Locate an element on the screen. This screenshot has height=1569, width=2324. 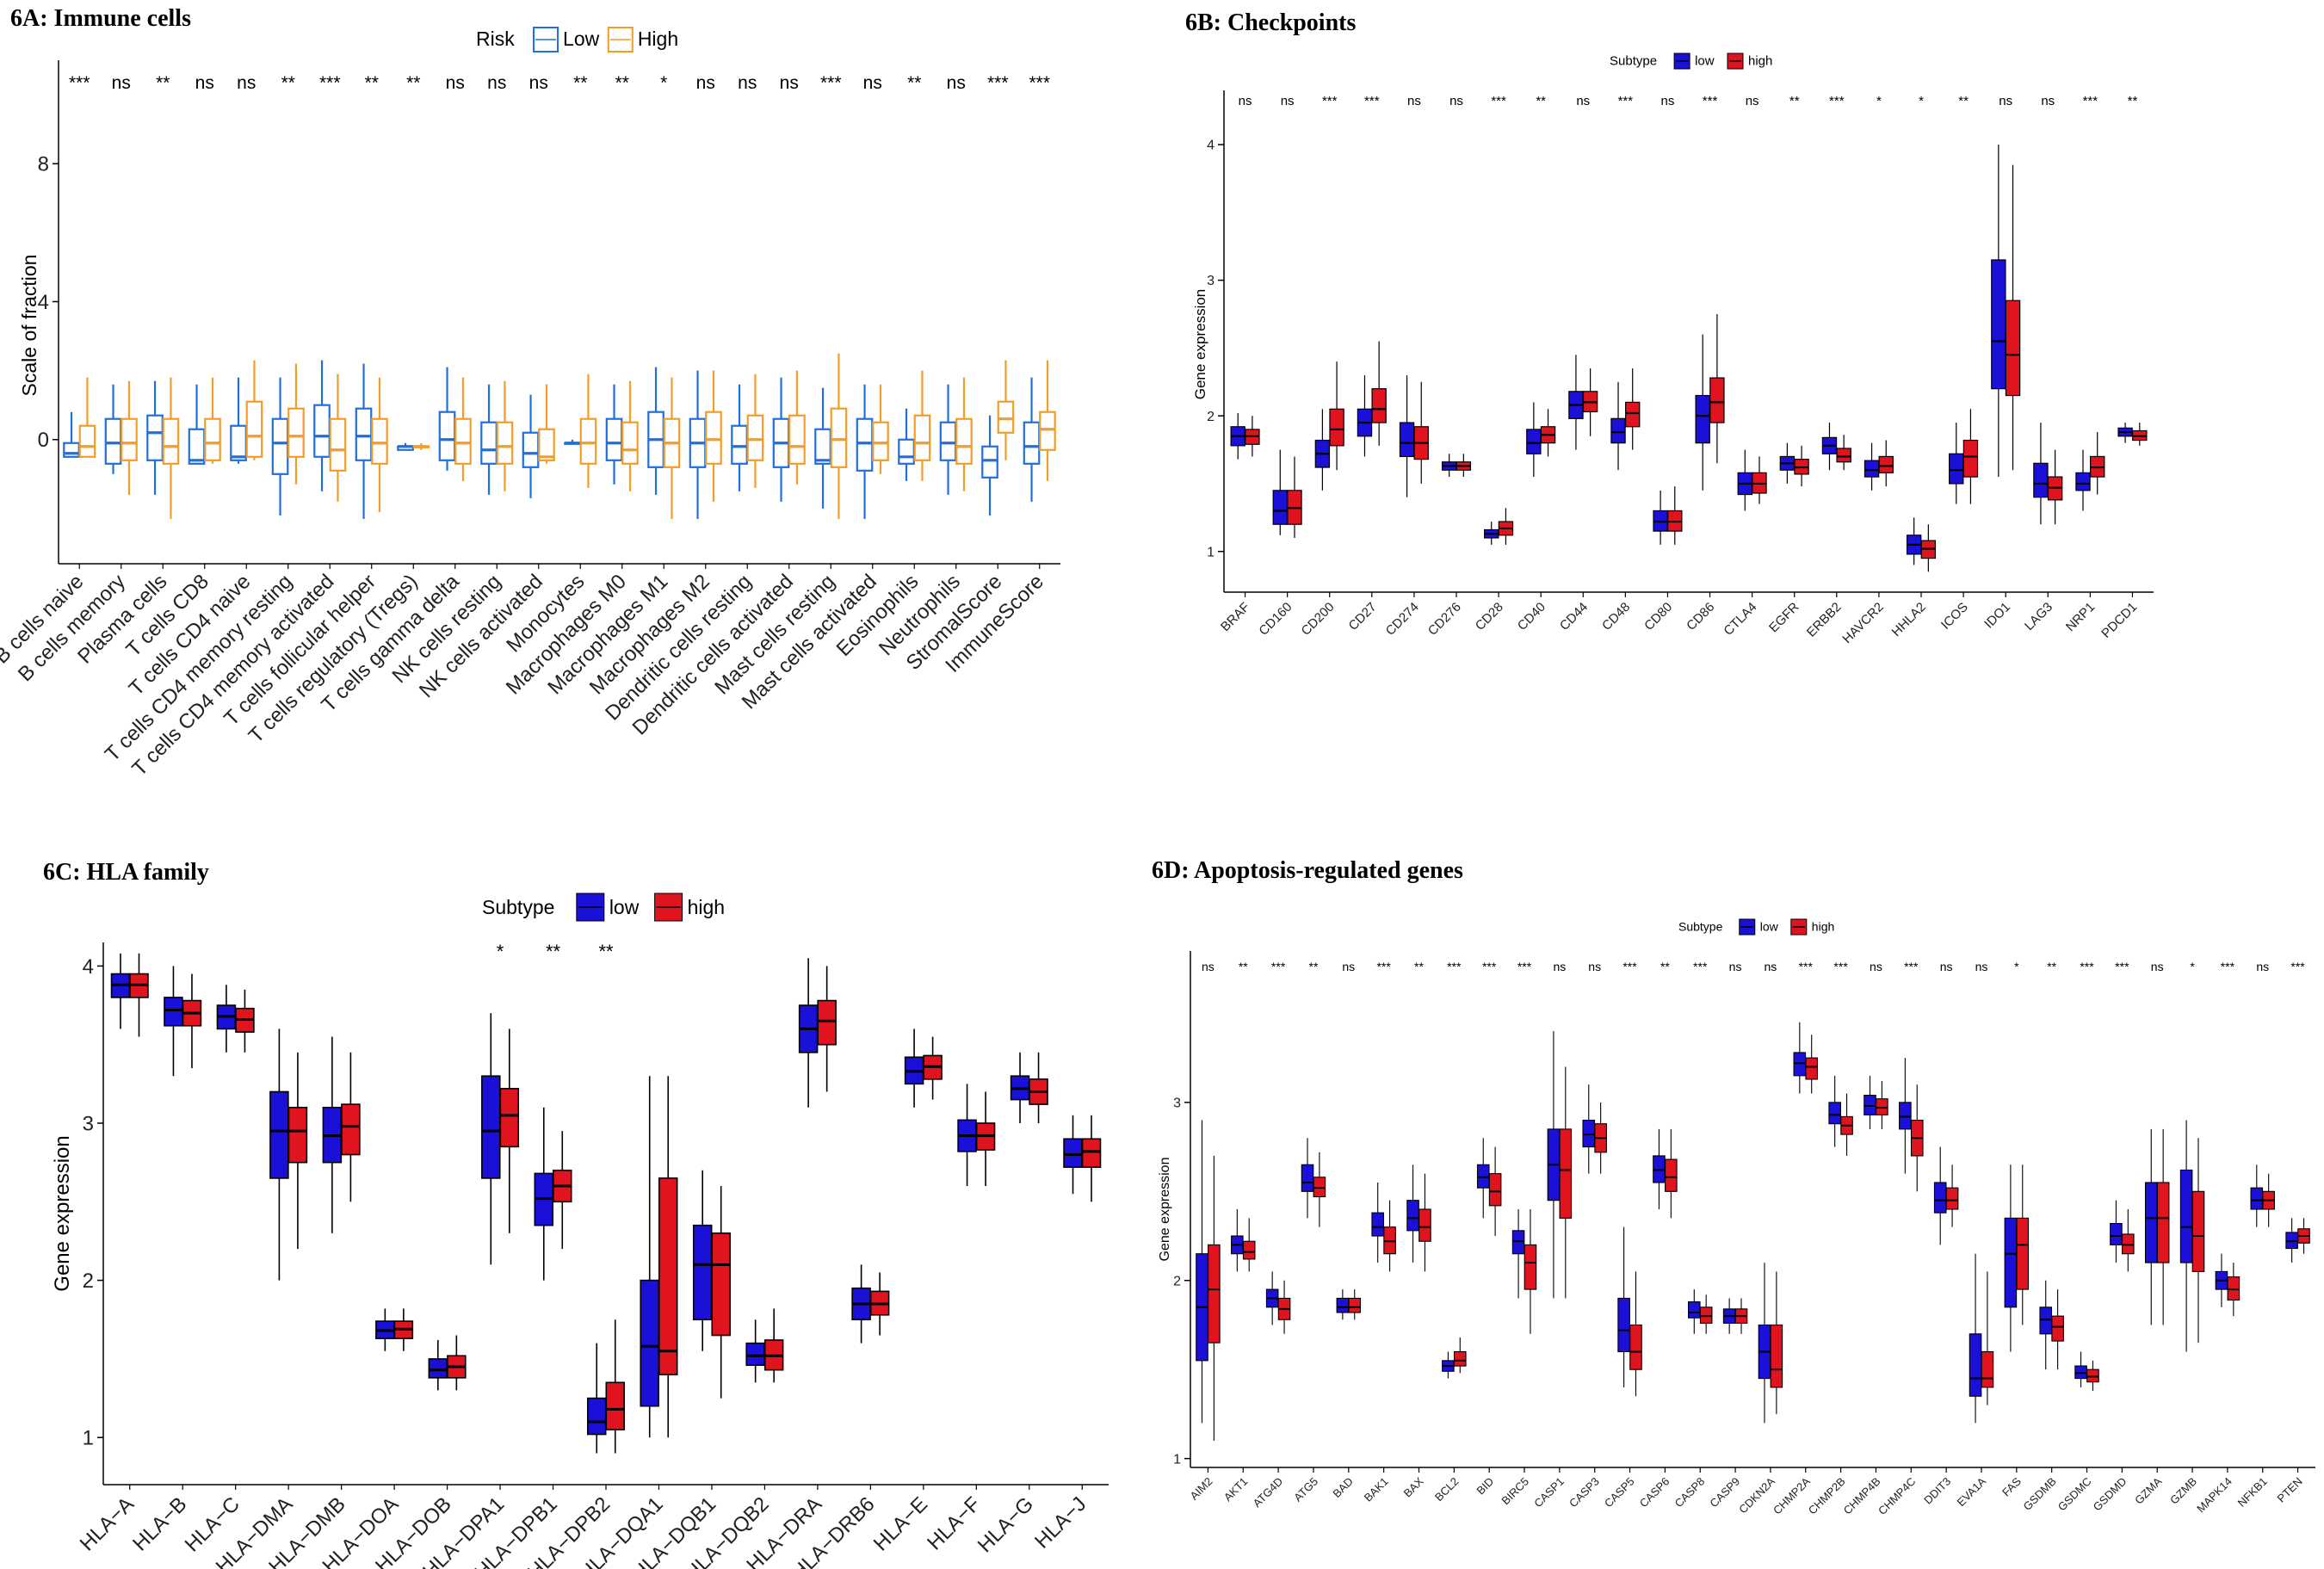
x-tick-label: HAVCR2 is located at coordinates (1862, 623).